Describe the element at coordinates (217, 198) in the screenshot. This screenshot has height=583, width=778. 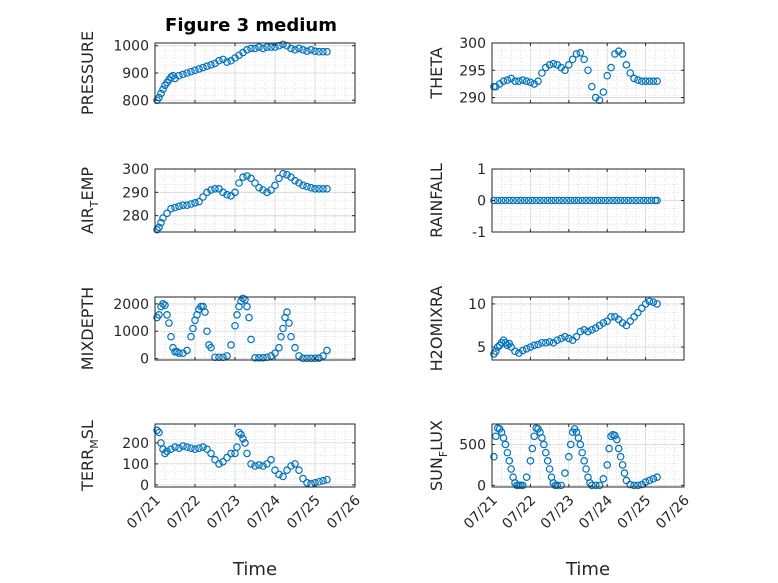
I see `axes-air-temp: 280 290 300 AIRTEMP` at that location.